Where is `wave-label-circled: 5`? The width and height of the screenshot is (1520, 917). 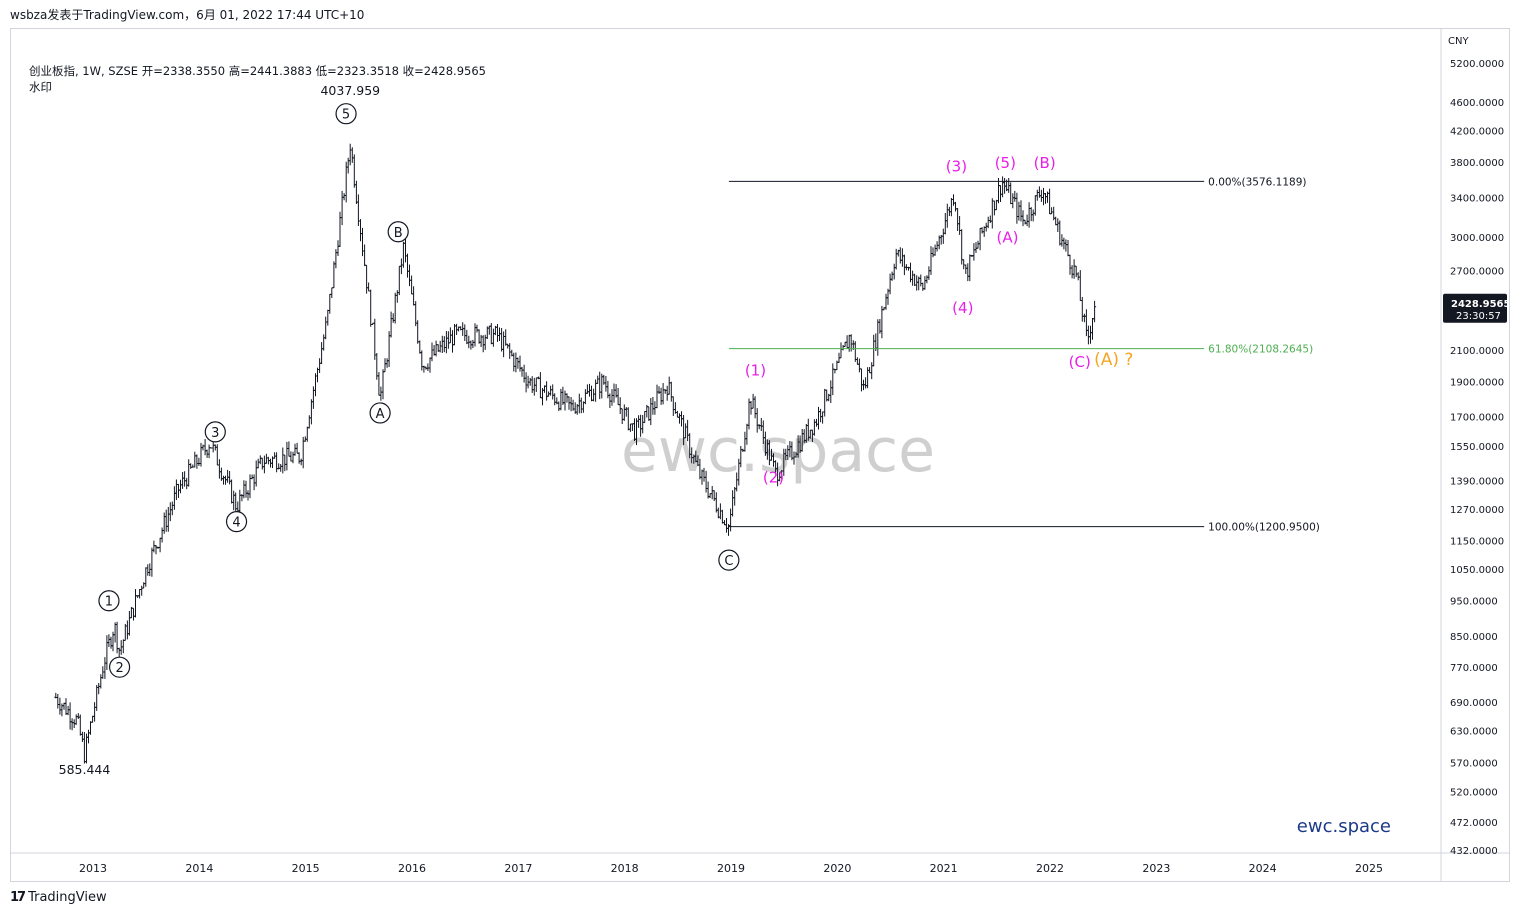
wave-label-circled: 5 is located at coordinates (346, 115).